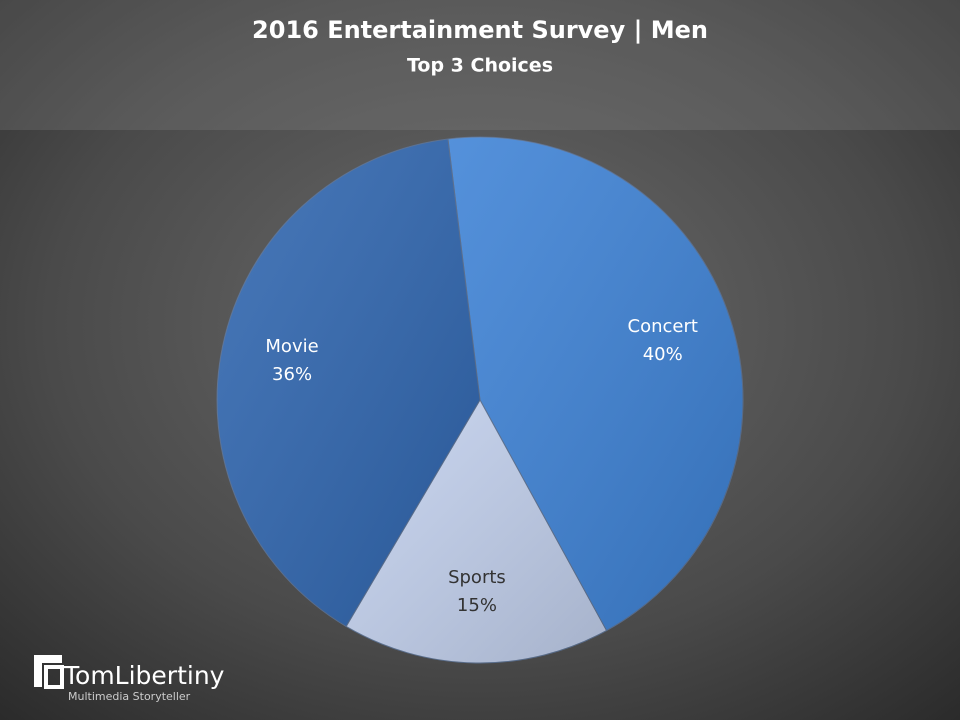 Image resolution: width=960 pixels, height=724 pixels. Describe the element at coordinates (292, 374) in the screenshot. I see `data-label: 36%` at that location.